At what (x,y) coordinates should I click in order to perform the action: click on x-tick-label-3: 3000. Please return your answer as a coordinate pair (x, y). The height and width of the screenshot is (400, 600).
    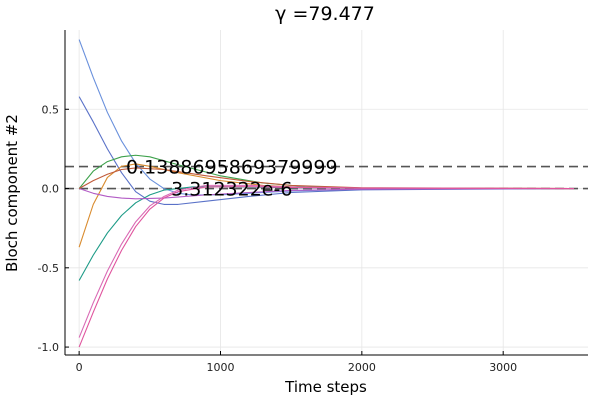
    Looking at the image, I should click on (503, 367).